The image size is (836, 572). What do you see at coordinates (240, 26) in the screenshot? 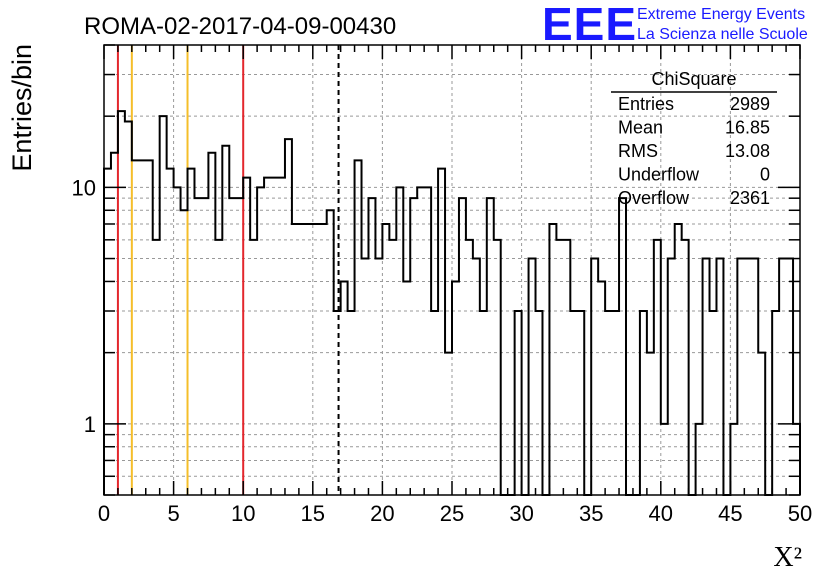
I see `chart-title: ROMA-02-2017-04-09-00430` at bounding box center [240, 26].